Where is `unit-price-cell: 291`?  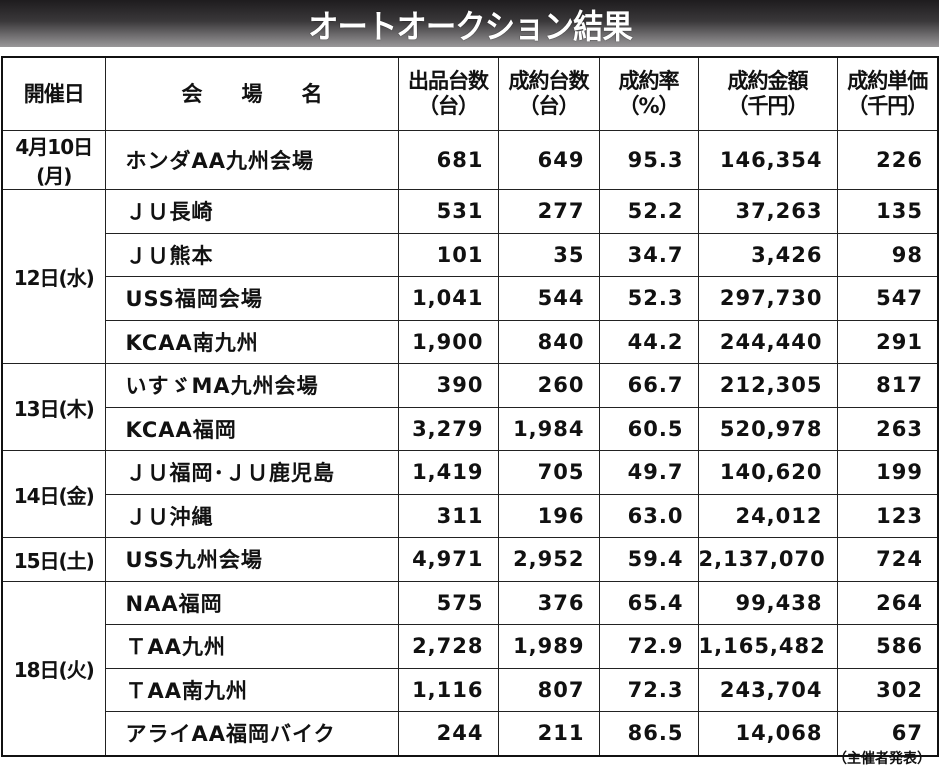 unit-price-cell: 291 is located at coordinates (887, 341).